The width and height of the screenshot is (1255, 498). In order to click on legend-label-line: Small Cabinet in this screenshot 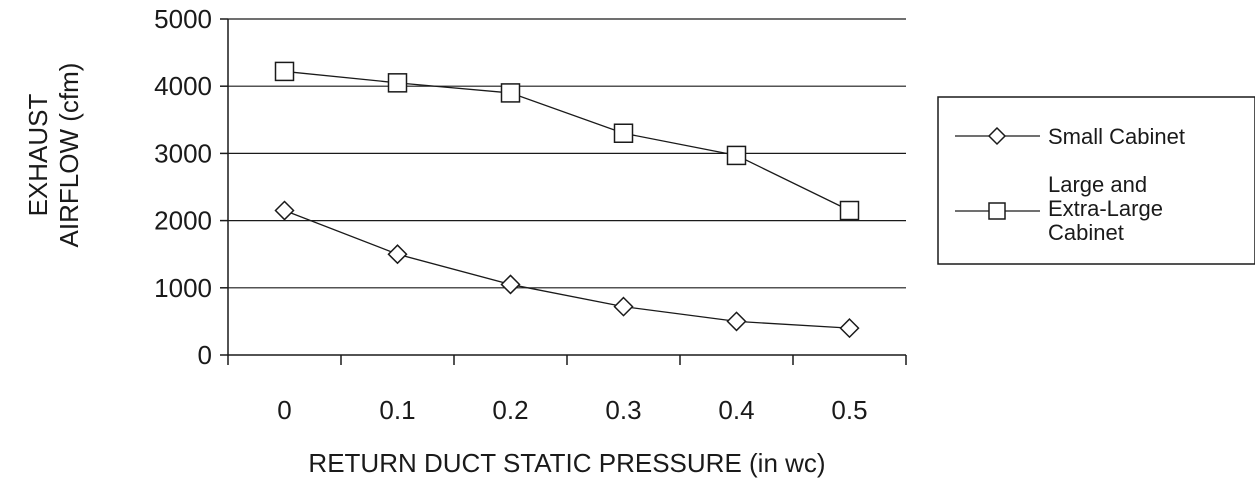, I will do `click(1116, 136)`.